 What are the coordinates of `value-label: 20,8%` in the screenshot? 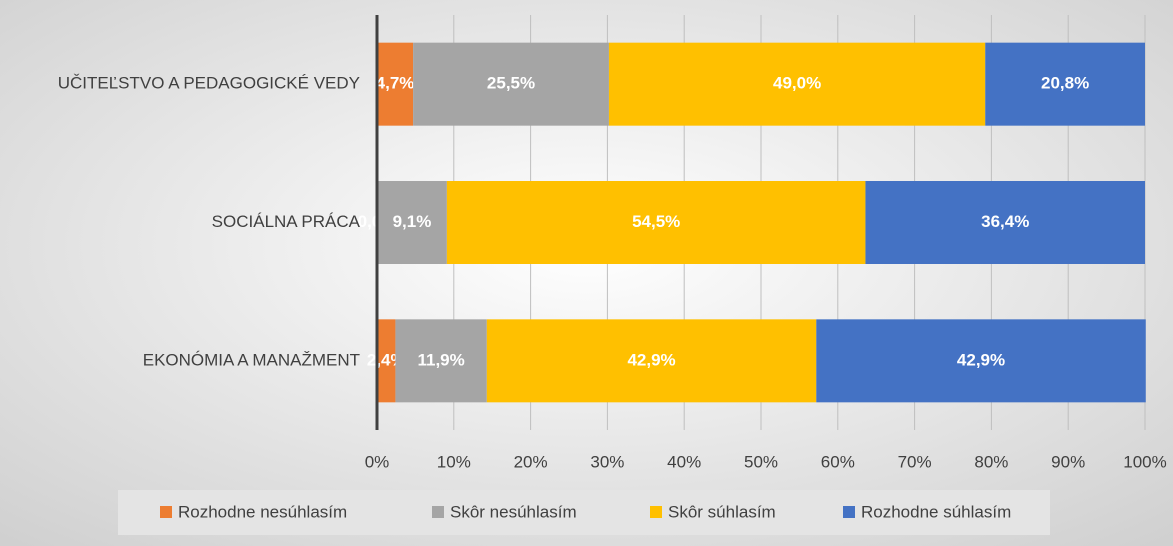 It's located at (1065, 83).